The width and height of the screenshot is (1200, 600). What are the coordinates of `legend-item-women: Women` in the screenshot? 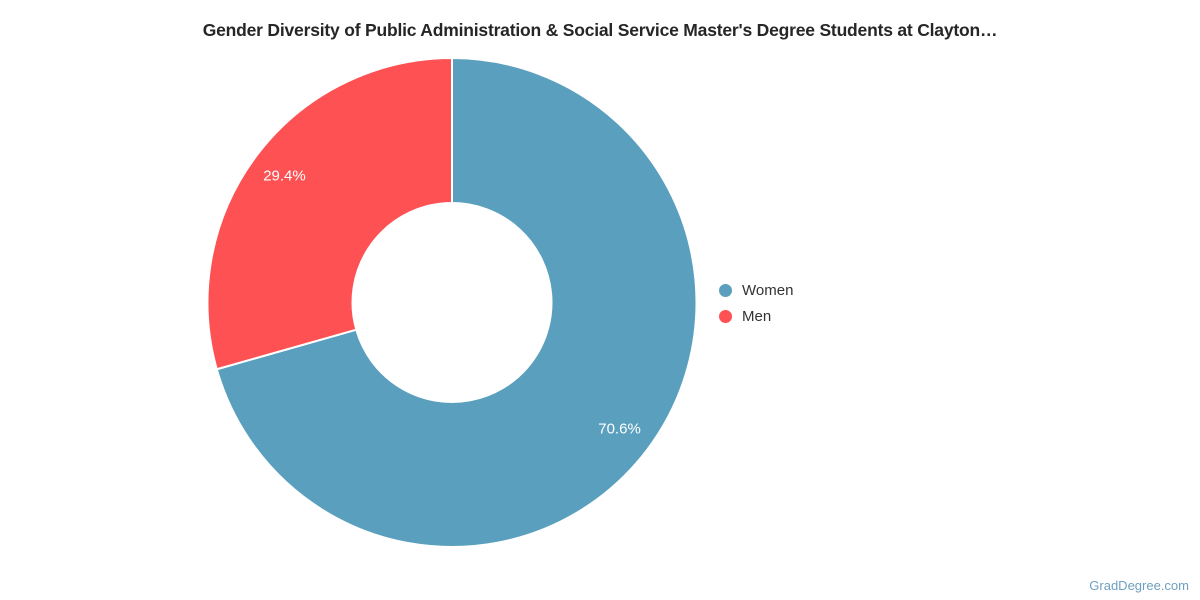 It's located at (756, 290).